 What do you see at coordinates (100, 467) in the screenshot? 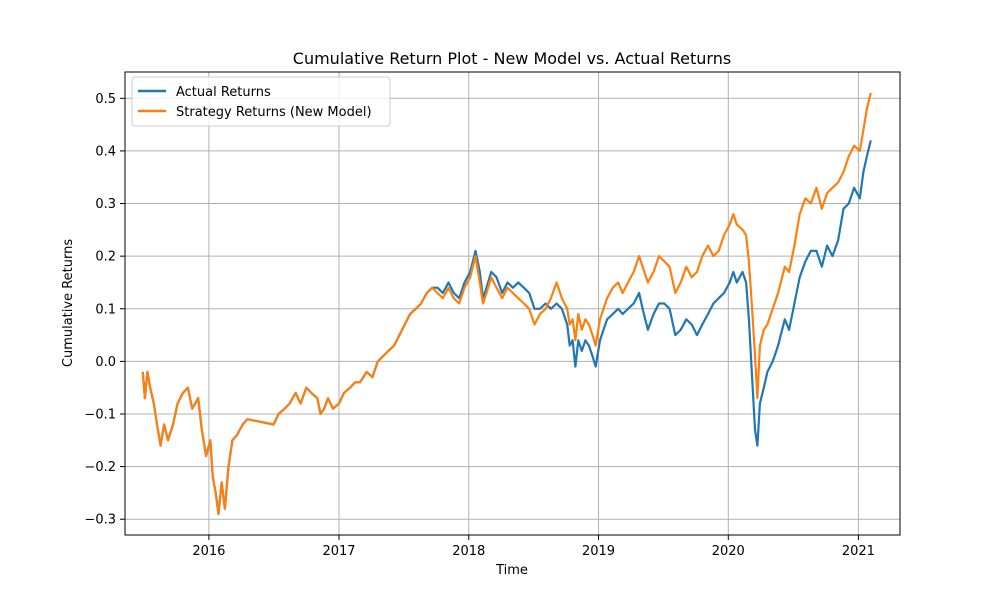
I see `y-tick-label: −0.2` at bounding box center [100, 467].